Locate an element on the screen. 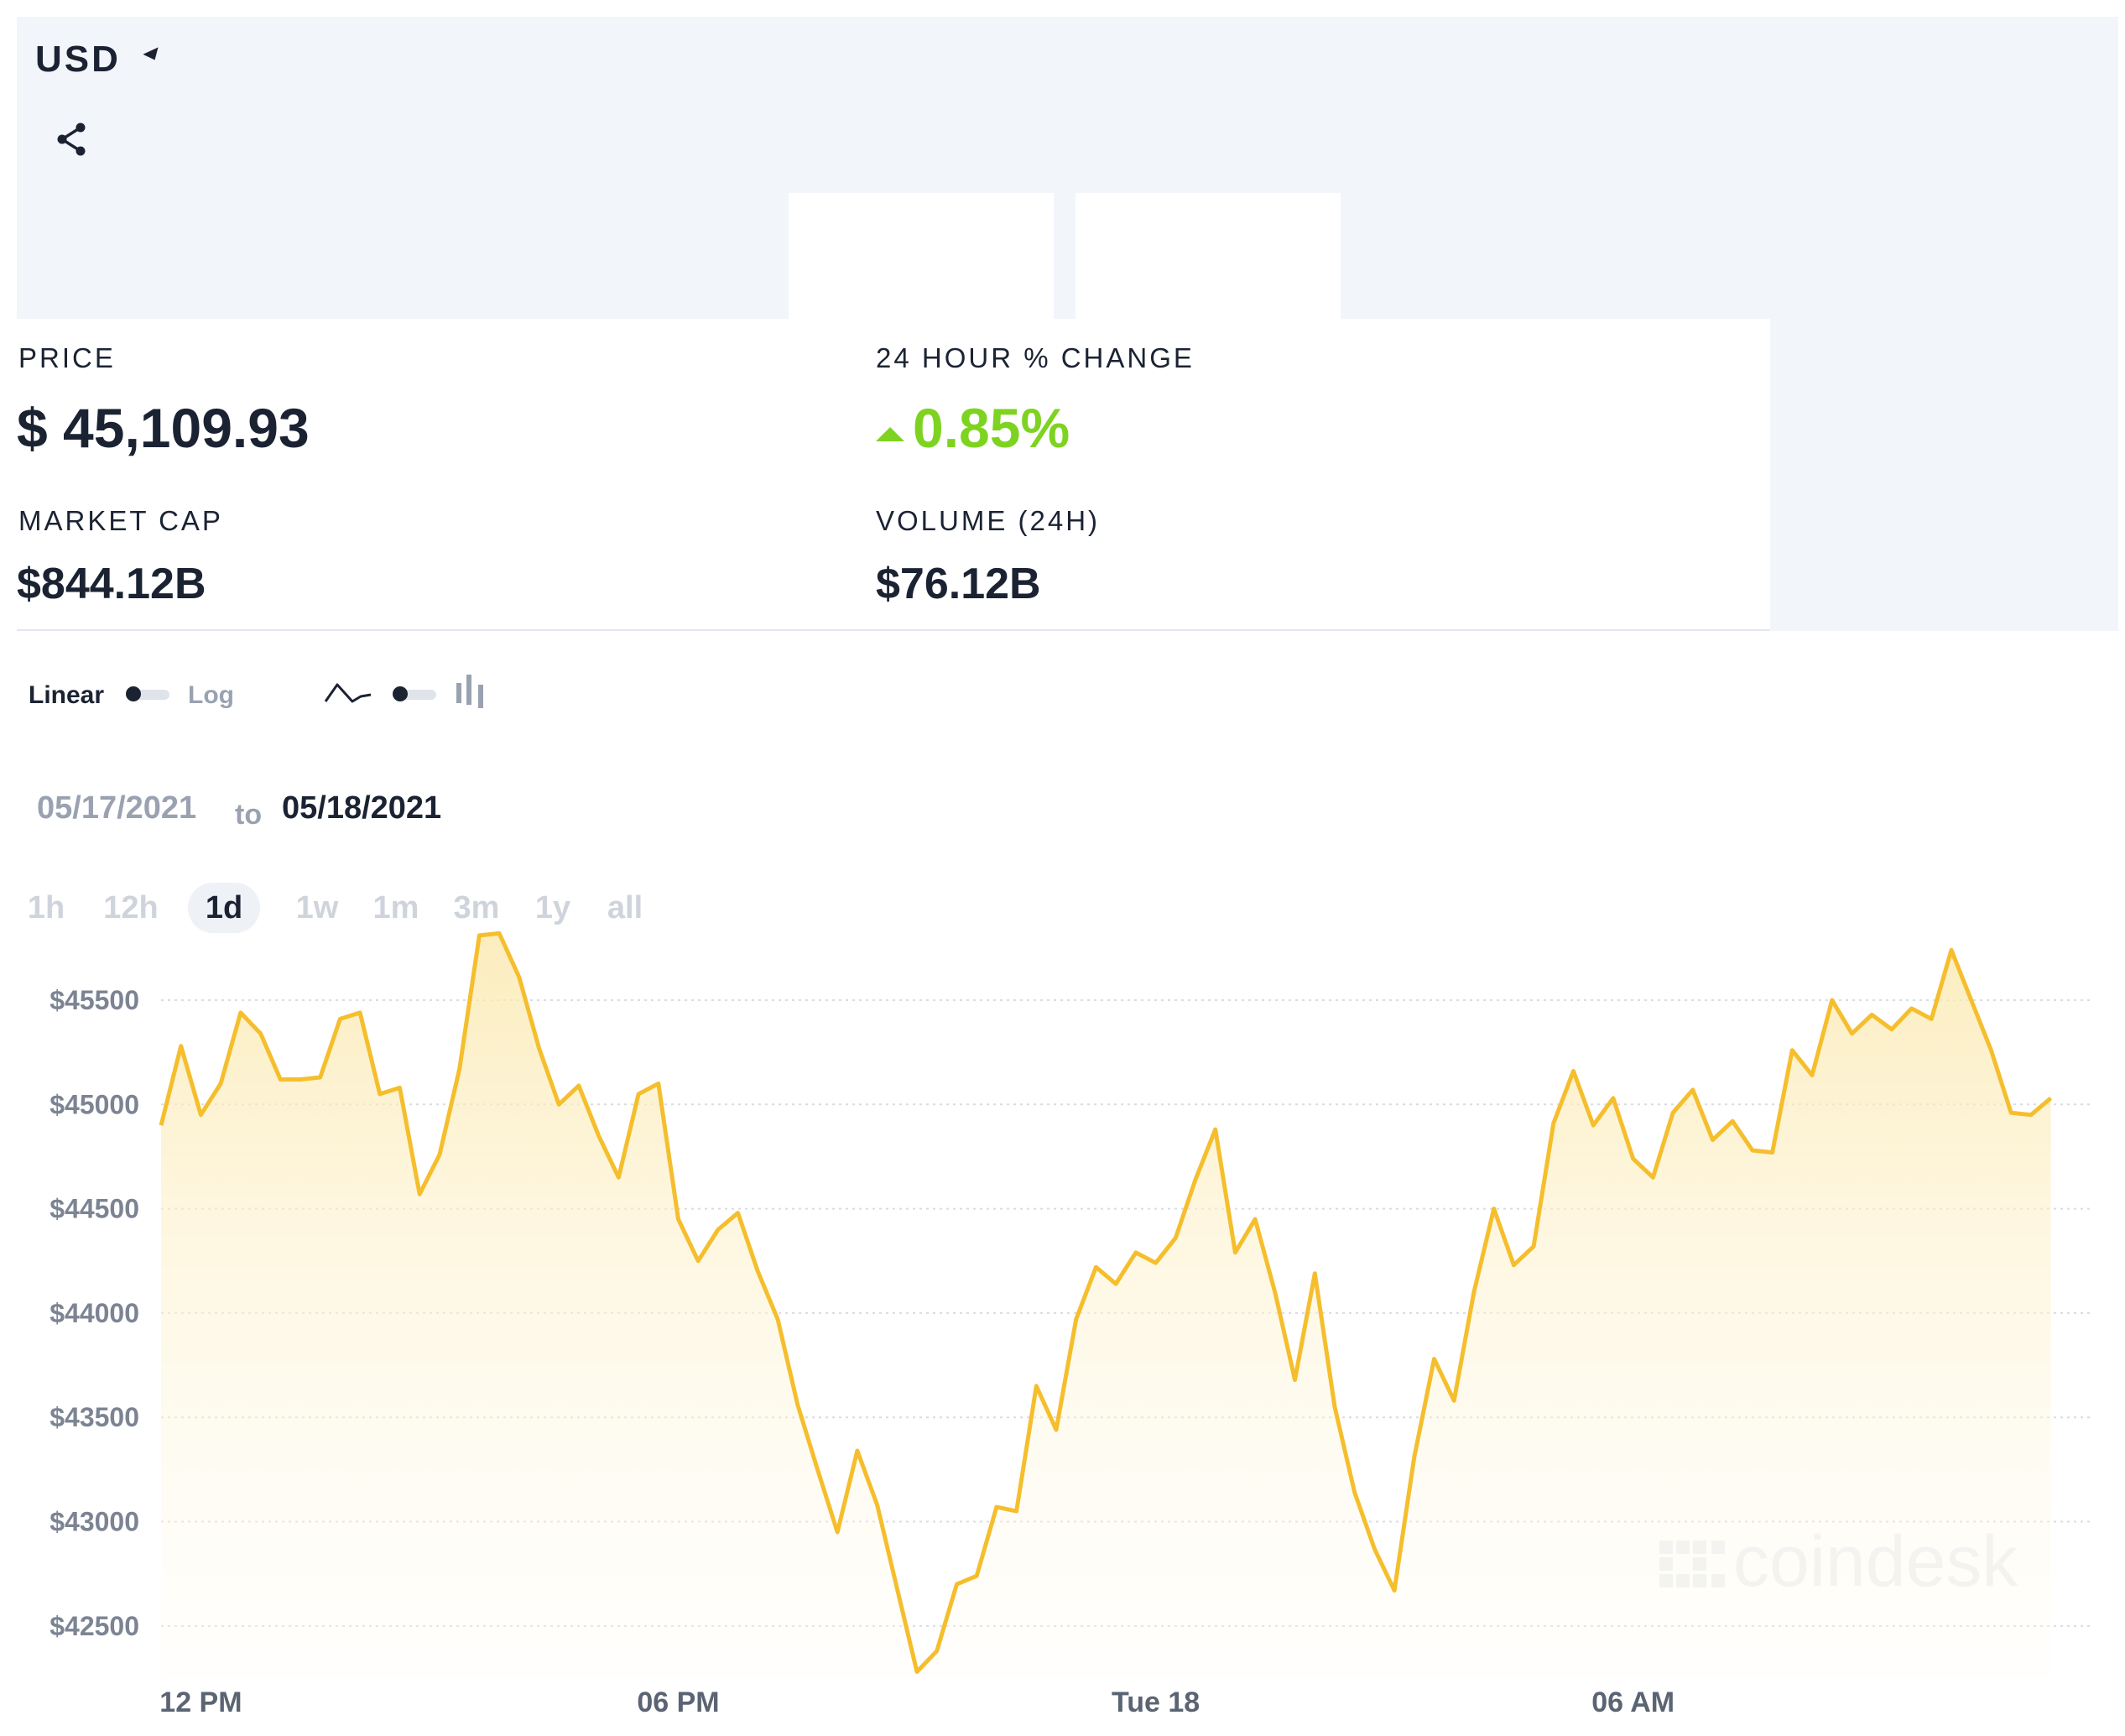 Image resolution: width=2125 pixels, height=1736 pixels. change-percent: 0.85% is located at coordinates (991, 428).